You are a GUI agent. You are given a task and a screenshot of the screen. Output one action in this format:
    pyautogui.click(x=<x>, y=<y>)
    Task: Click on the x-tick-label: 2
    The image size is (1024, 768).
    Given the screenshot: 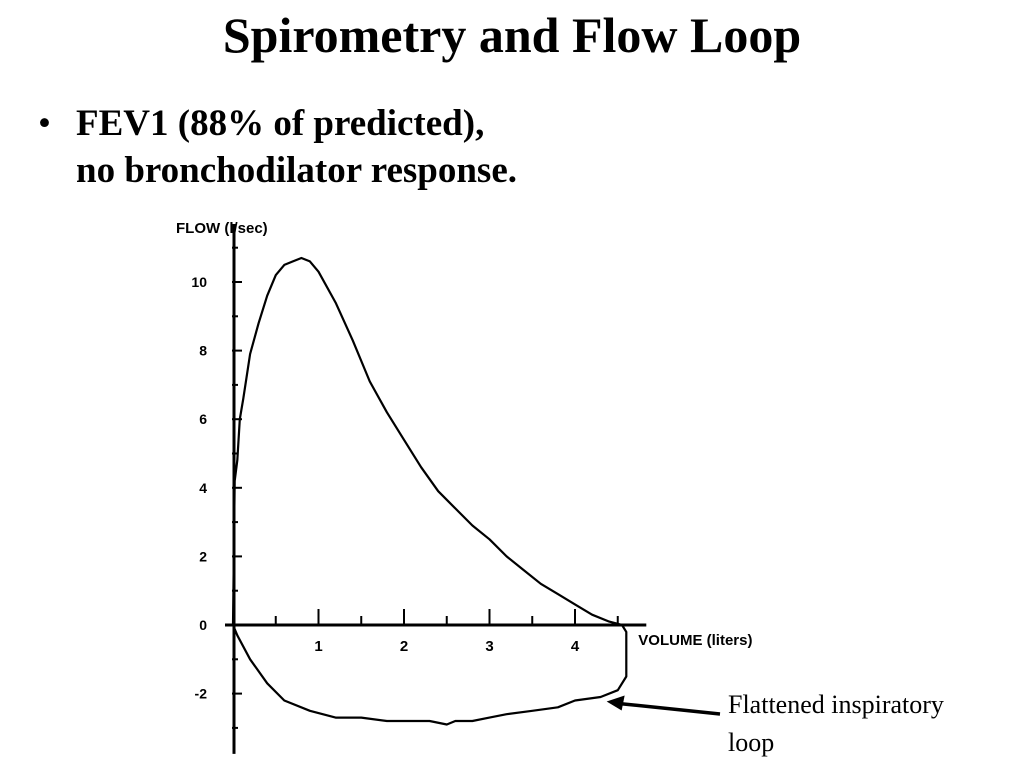 What is the action you would take?
    pyautogui.click(x=404, y=646)
    